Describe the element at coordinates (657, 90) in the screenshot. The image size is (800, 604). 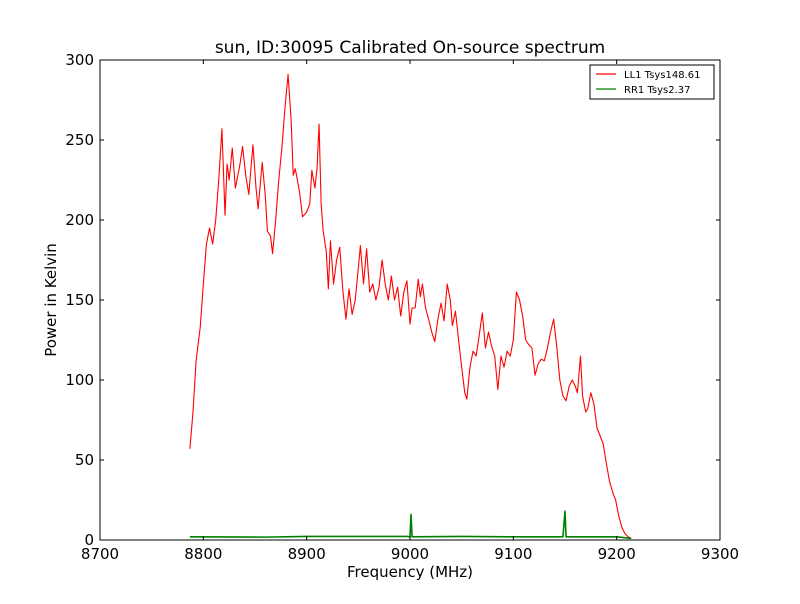
I see `legend-label-rr1: RR1 Tsys2.37` at that location.